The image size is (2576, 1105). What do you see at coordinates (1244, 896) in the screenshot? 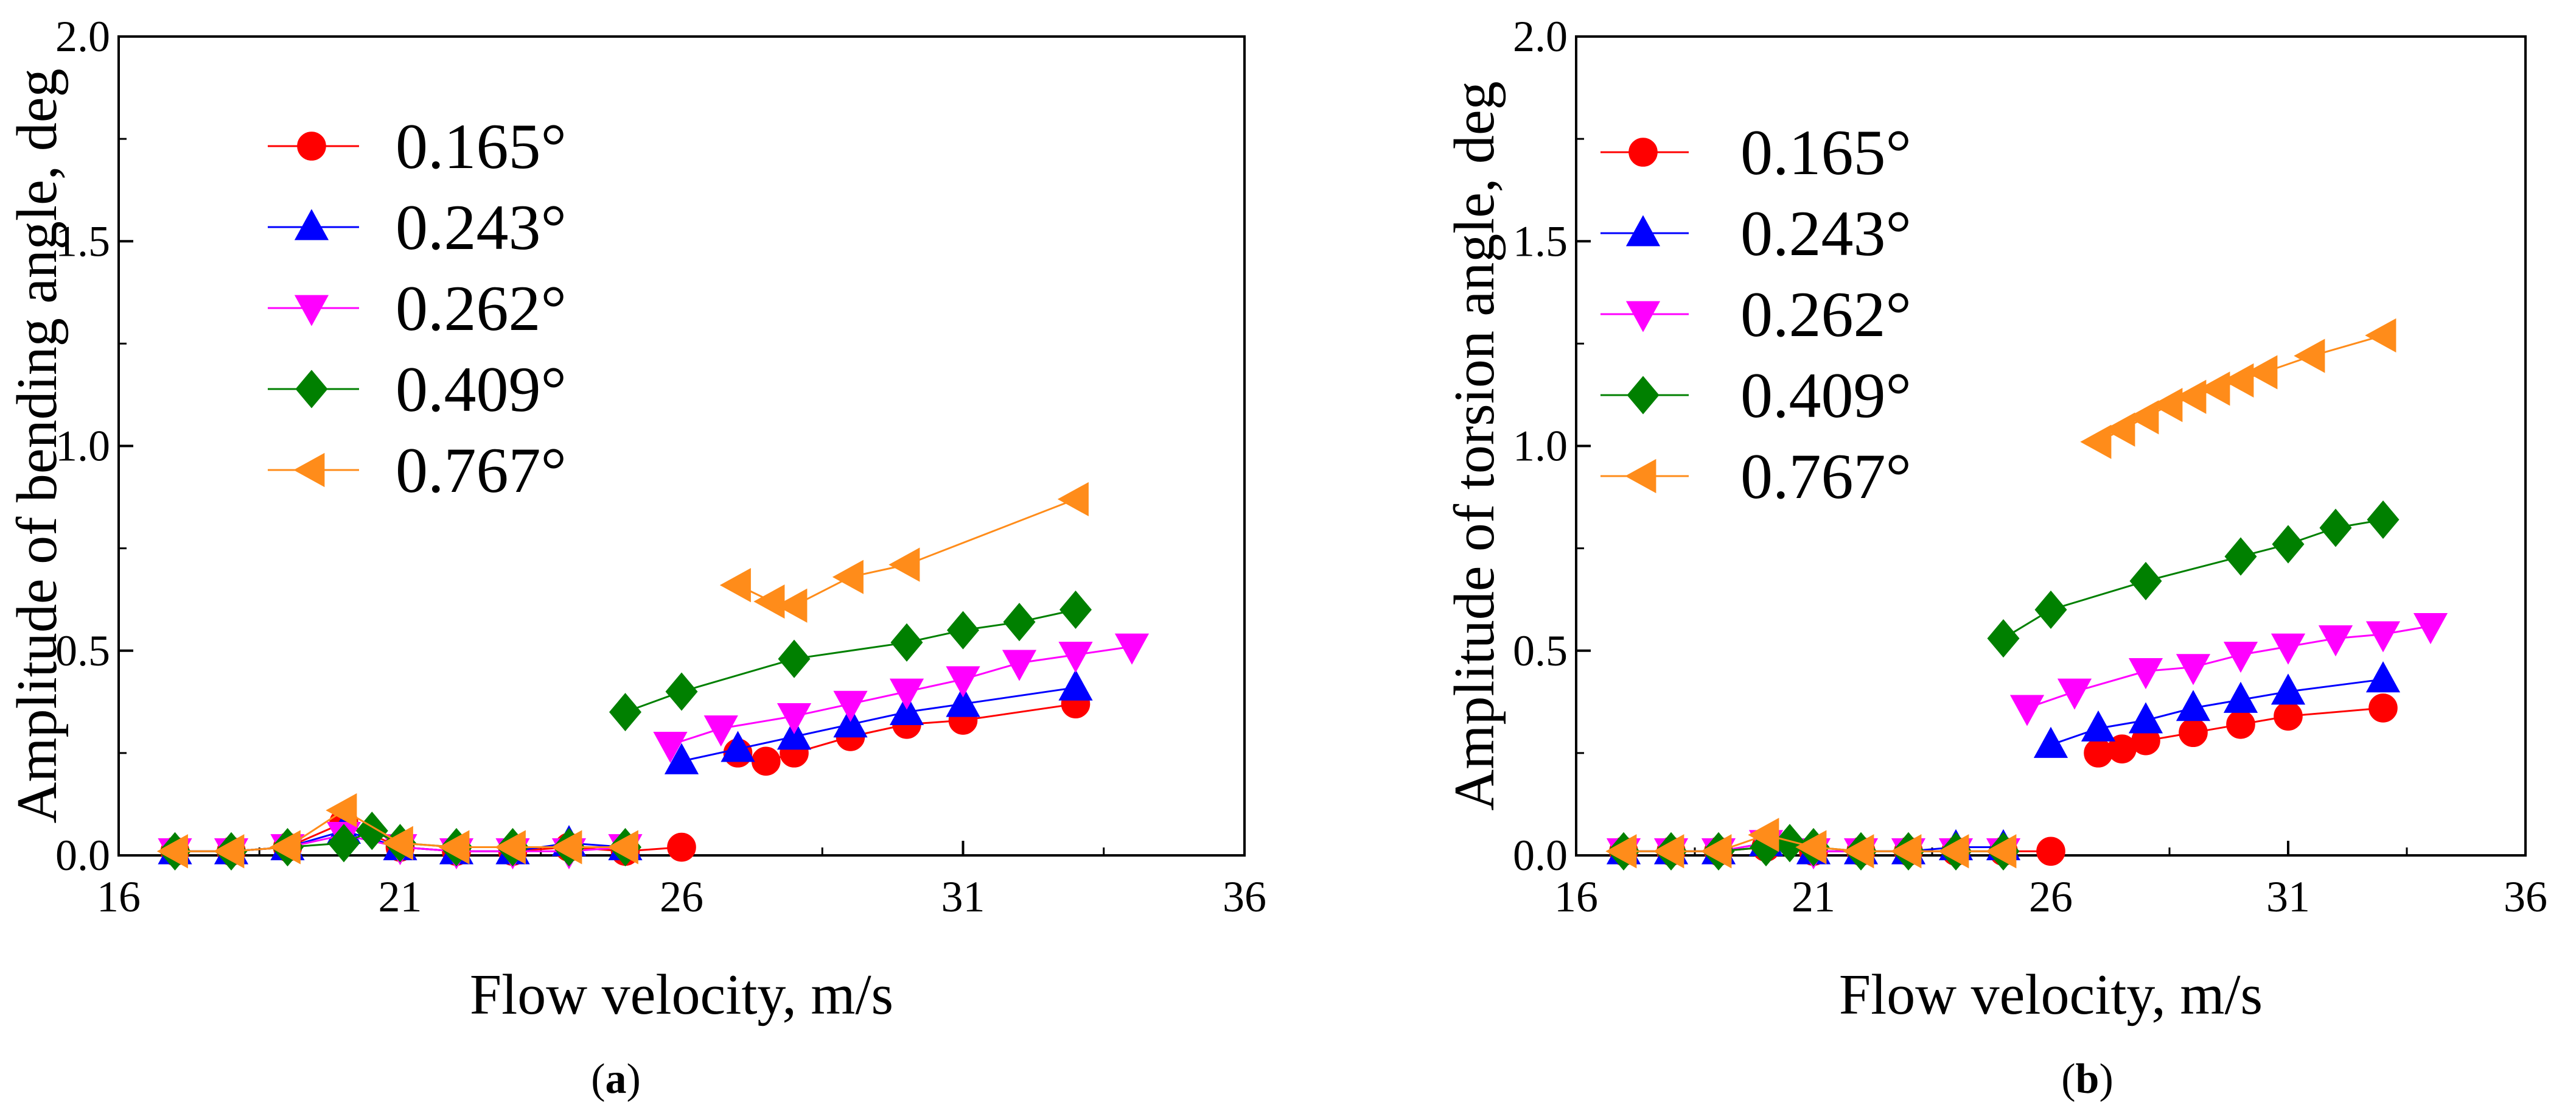
I see `x-tick-label: 36` at bounding box center [1244, 896].